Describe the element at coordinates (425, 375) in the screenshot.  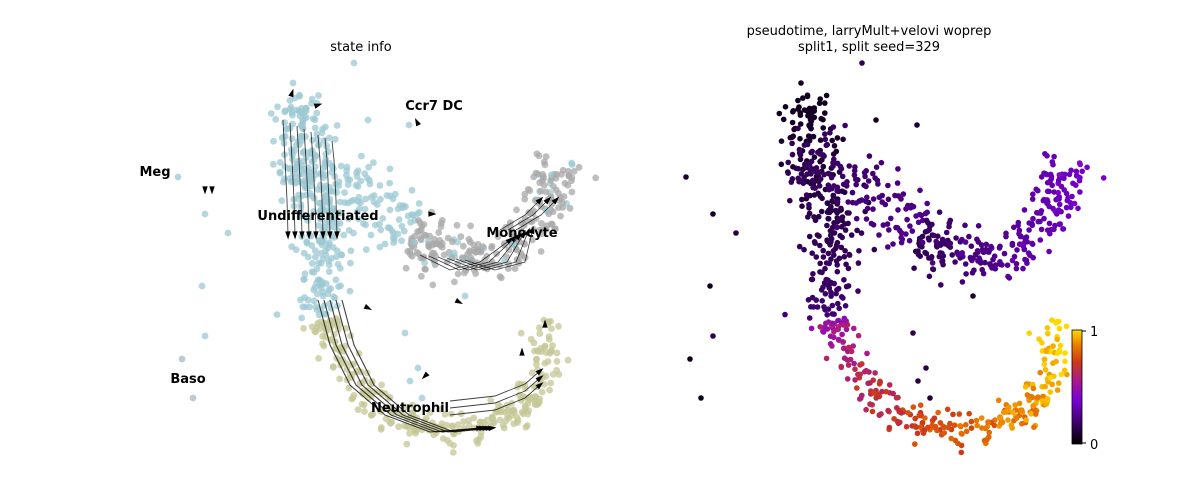
I see `stream-arrowhead` at that location.